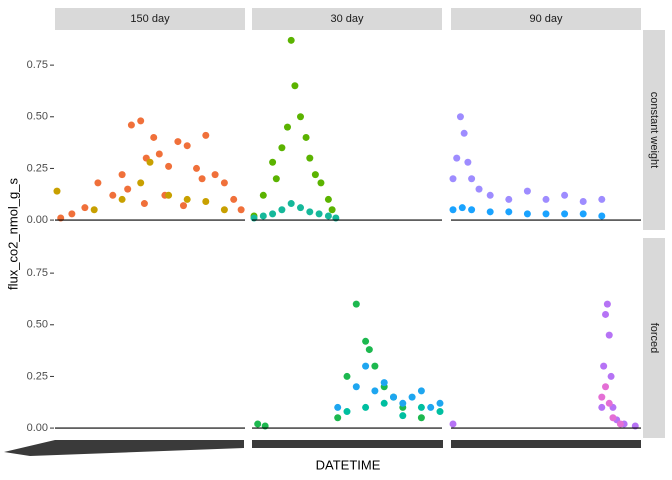 The width and height of the screenshot is (672, 480). I want to click on y-axis-title: flux_co2_nmol_g_s, so click(12, 233).